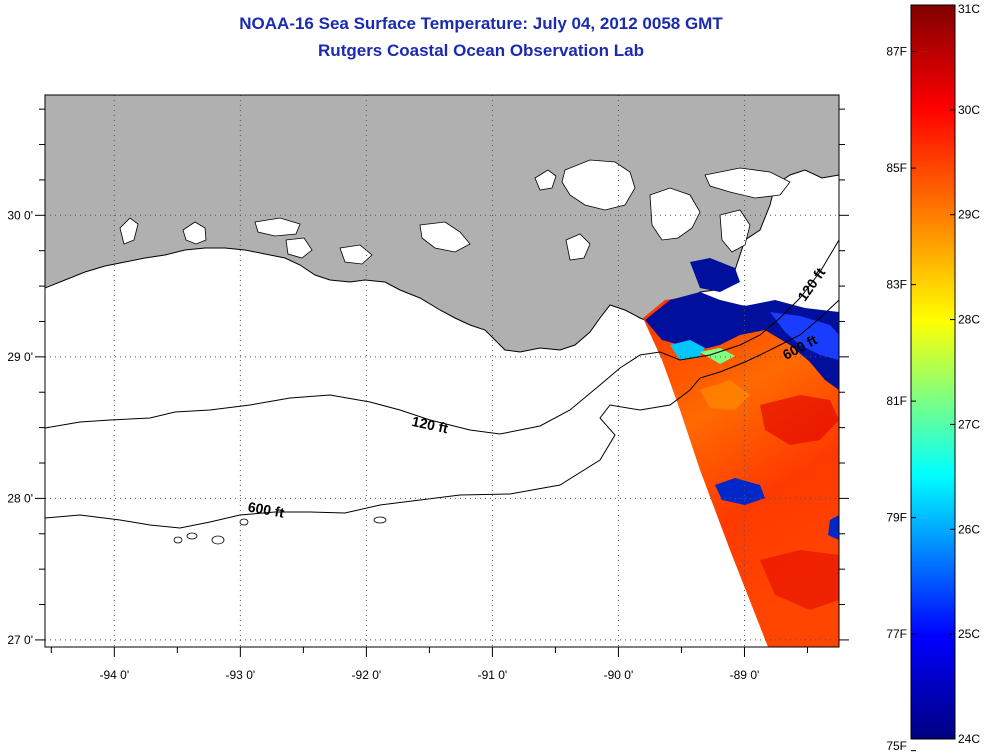  I want to click on y-tick-label: 30 0', so click(20, 215).